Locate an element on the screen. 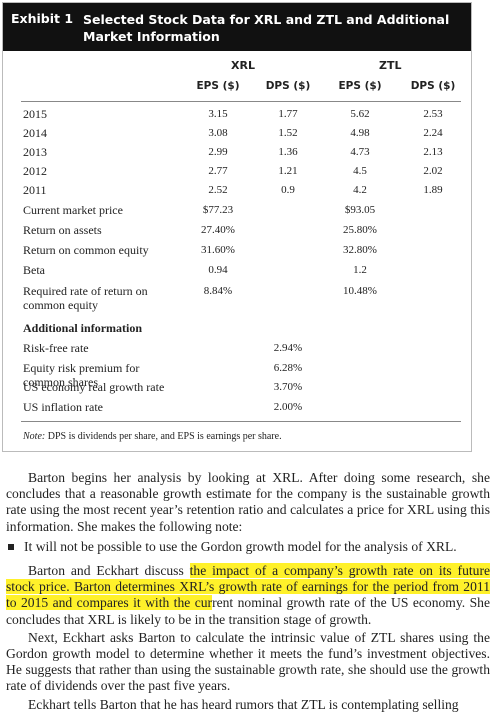 This screenshot has height=718, width=499. cell: 4.73 is located at coordinates (360, 152).